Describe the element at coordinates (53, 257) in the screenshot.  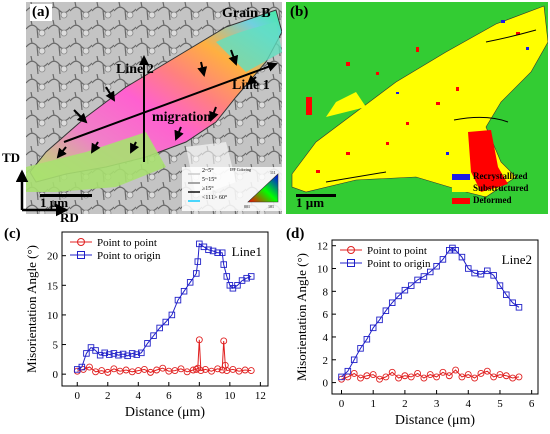
I see `y-tick-label: 20` at that location.